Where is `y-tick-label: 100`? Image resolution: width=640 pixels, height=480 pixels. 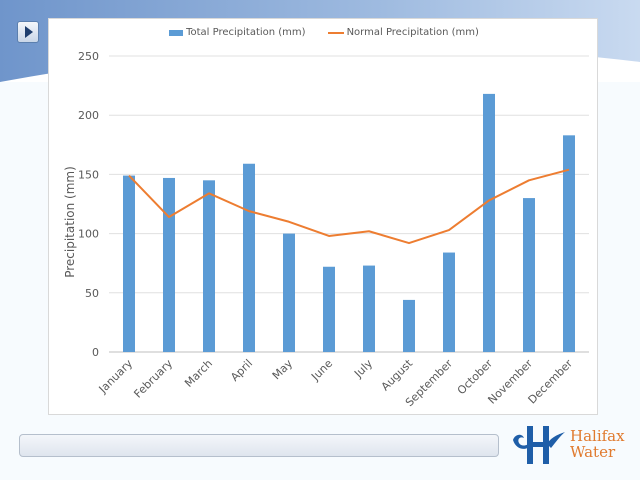 y-tick-label: 100 is located at coordinates (88, 234).